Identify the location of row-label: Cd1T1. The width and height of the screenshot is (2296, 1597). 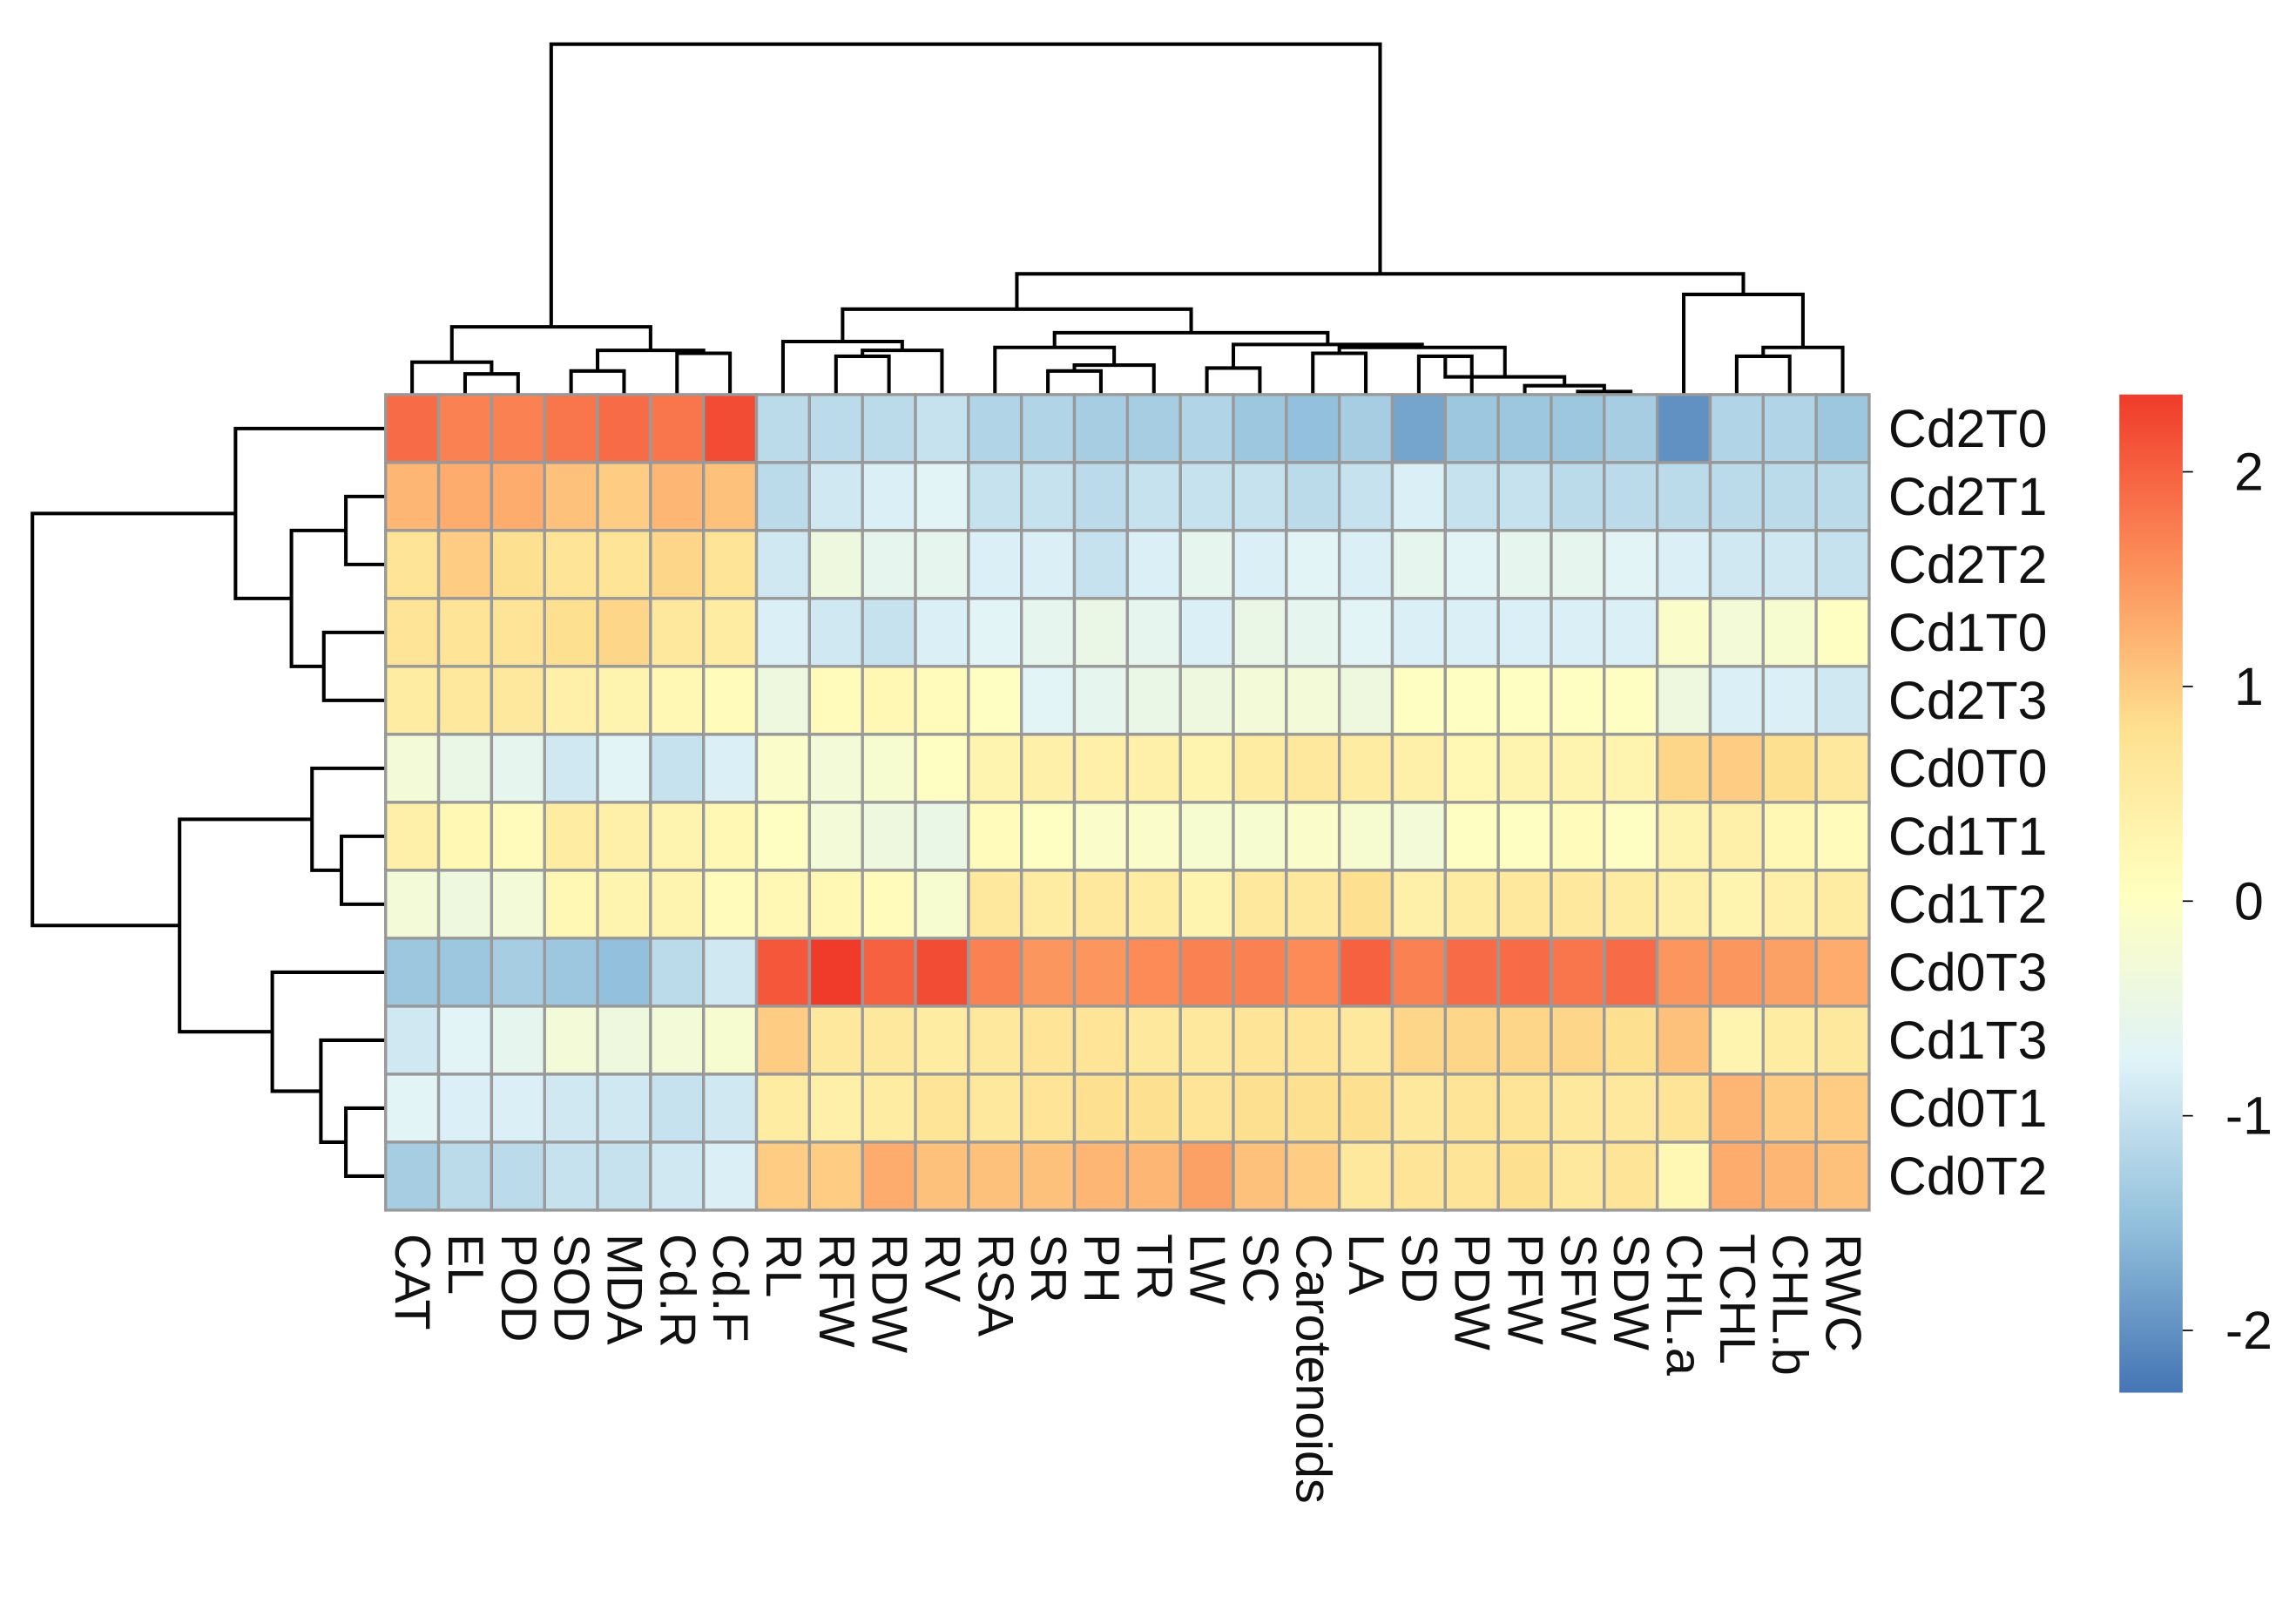
(1968, 836).